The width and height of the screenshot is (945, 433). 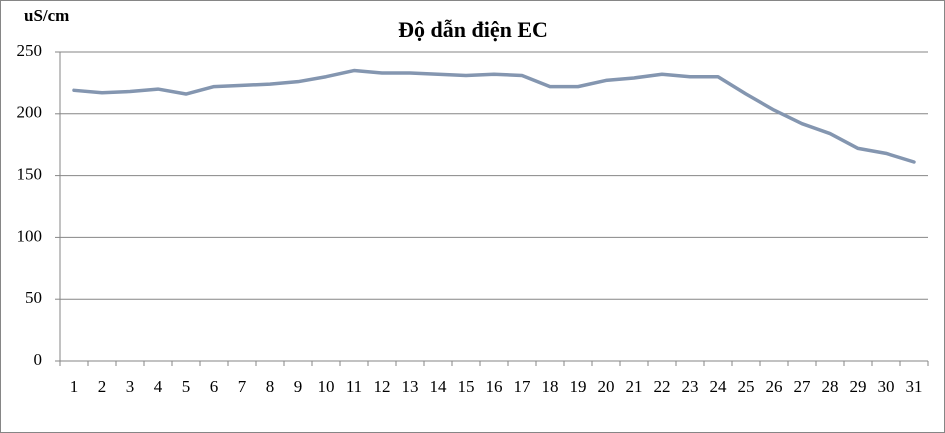 I want to click on x-tick-label: 4, so click(x=158, y=386).